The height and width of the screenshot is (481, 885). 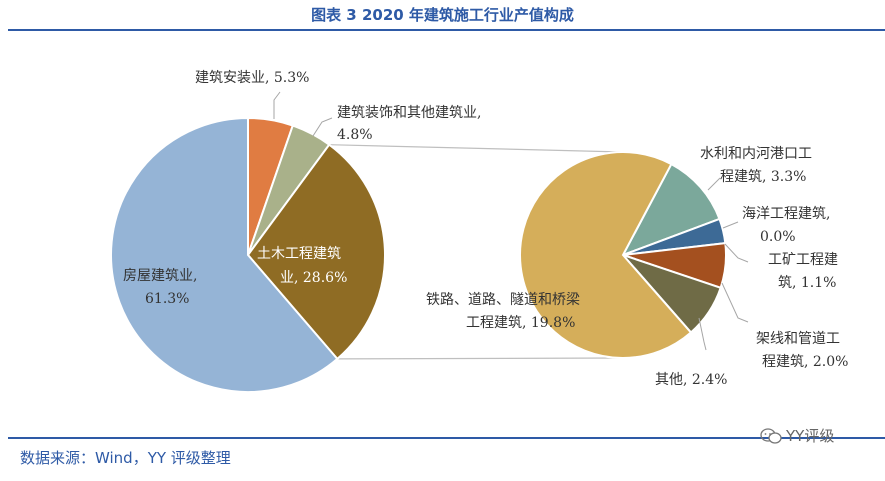 I want to click on label-pipeline: 架线和管道工, so click(x=798, y=339).